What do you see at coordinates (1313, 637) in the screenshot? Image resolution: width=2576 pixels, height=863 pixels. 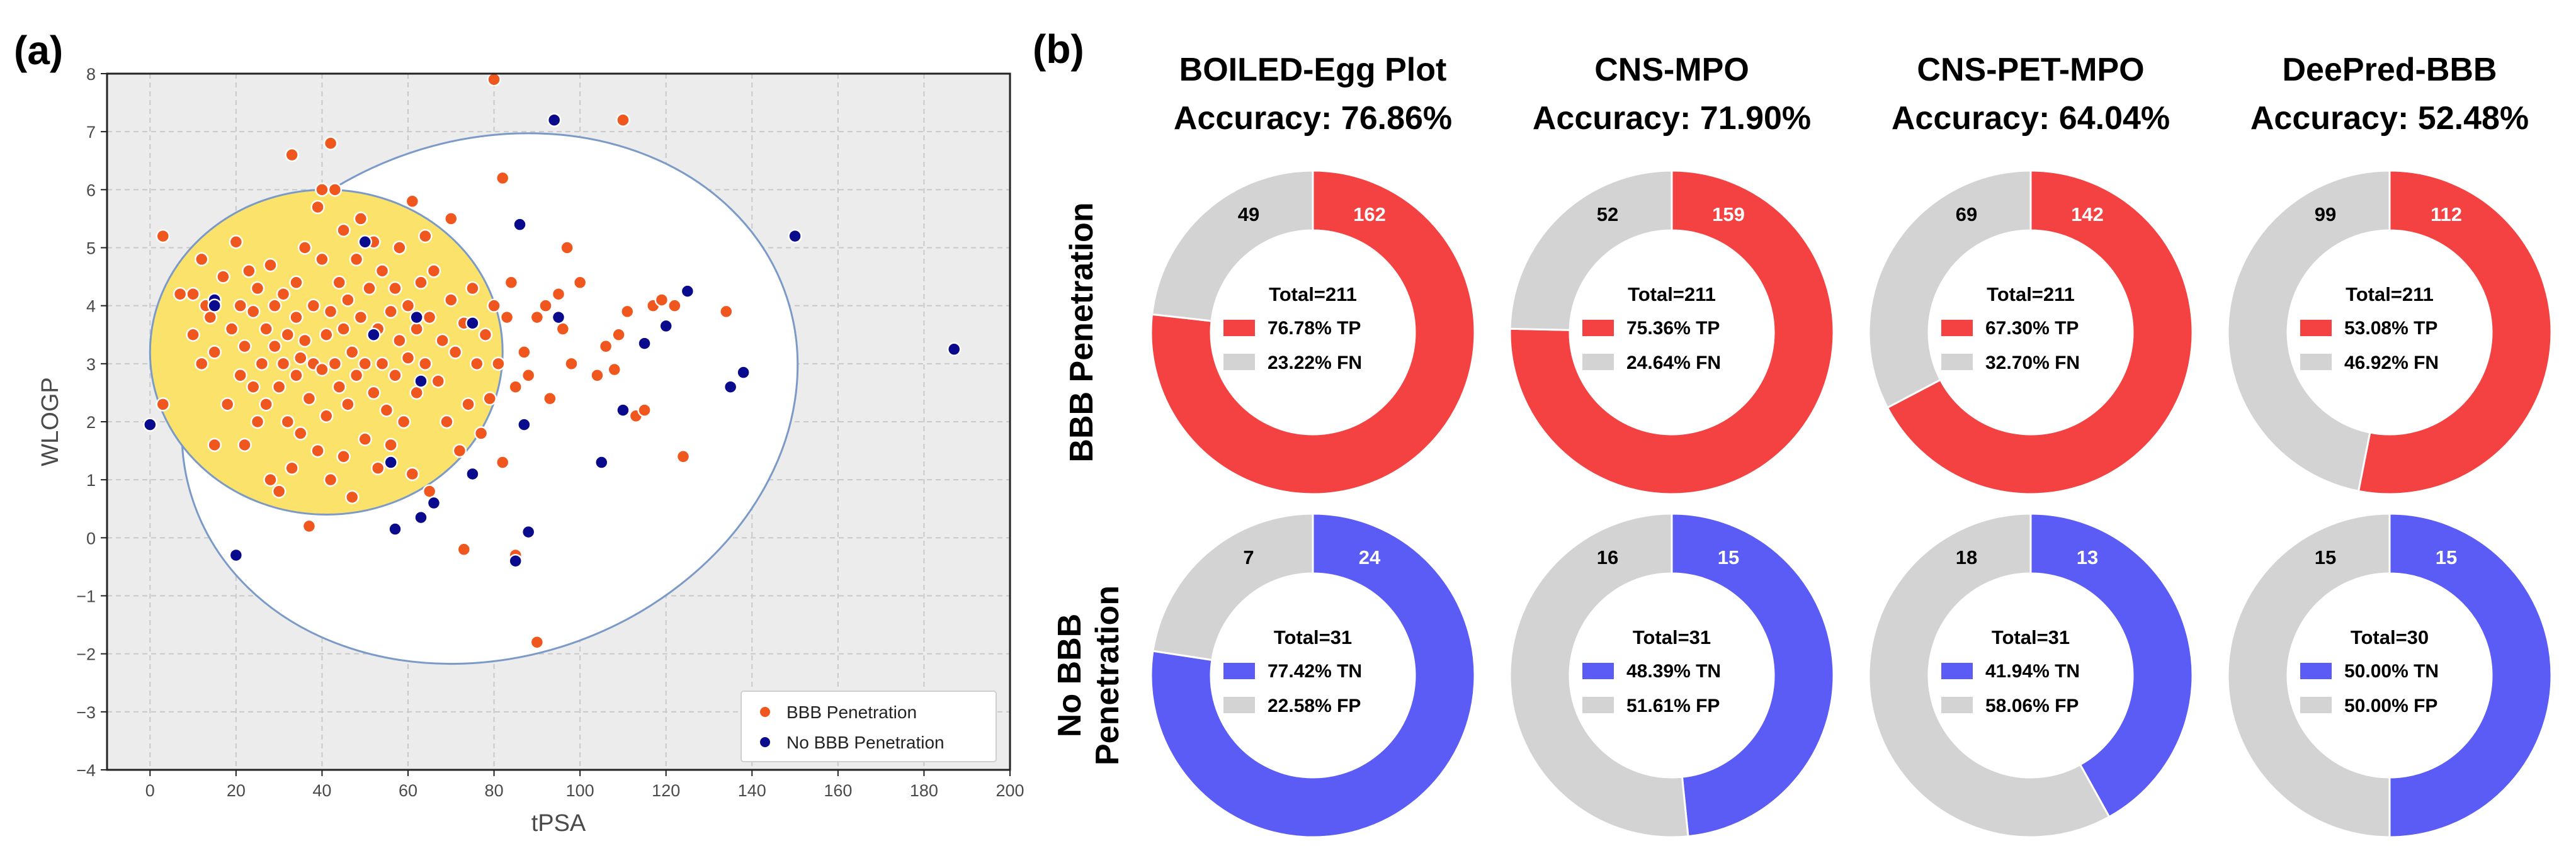 I see `total-label: Total=31` at bounding box center [1313, 637].